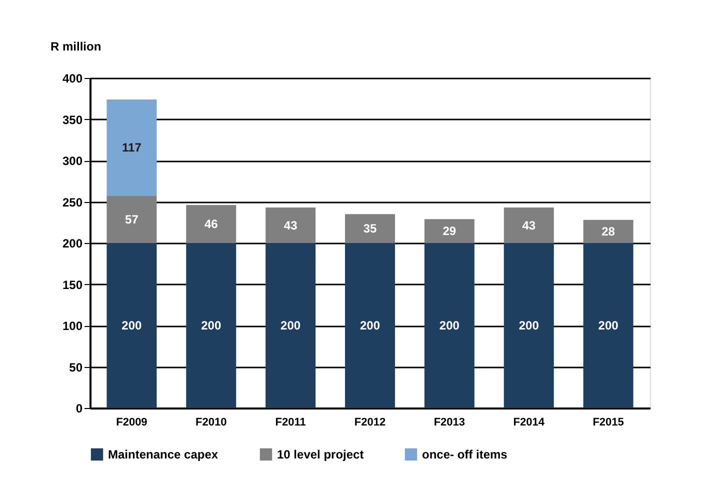 Image resolution: width=704 pixels, height=504 pixels. I want to click on data-label: 117, so click(132, 147).